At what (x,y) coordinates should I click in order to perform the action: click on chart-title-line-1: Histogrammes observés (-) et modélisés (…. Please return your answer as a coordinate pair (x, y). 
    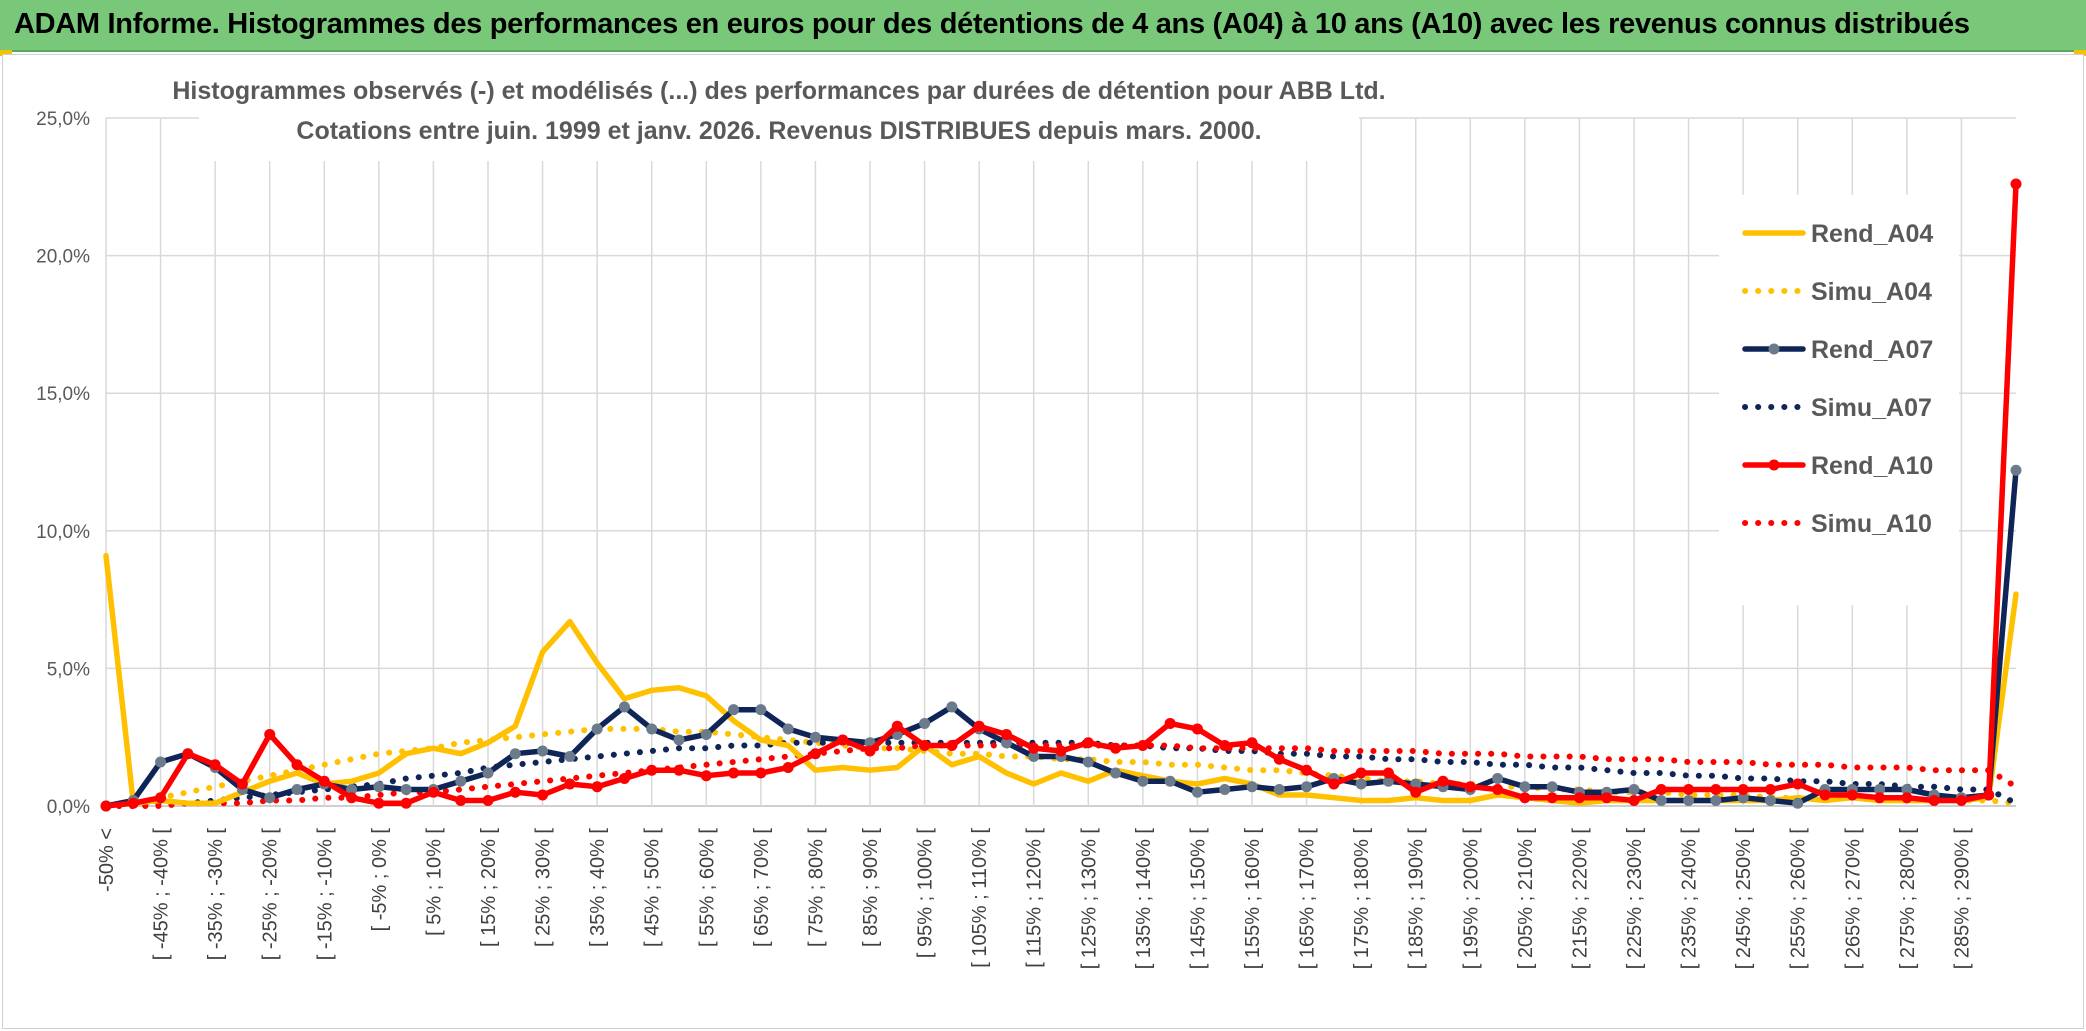
    Looking at the image, I should click on (778, 91).